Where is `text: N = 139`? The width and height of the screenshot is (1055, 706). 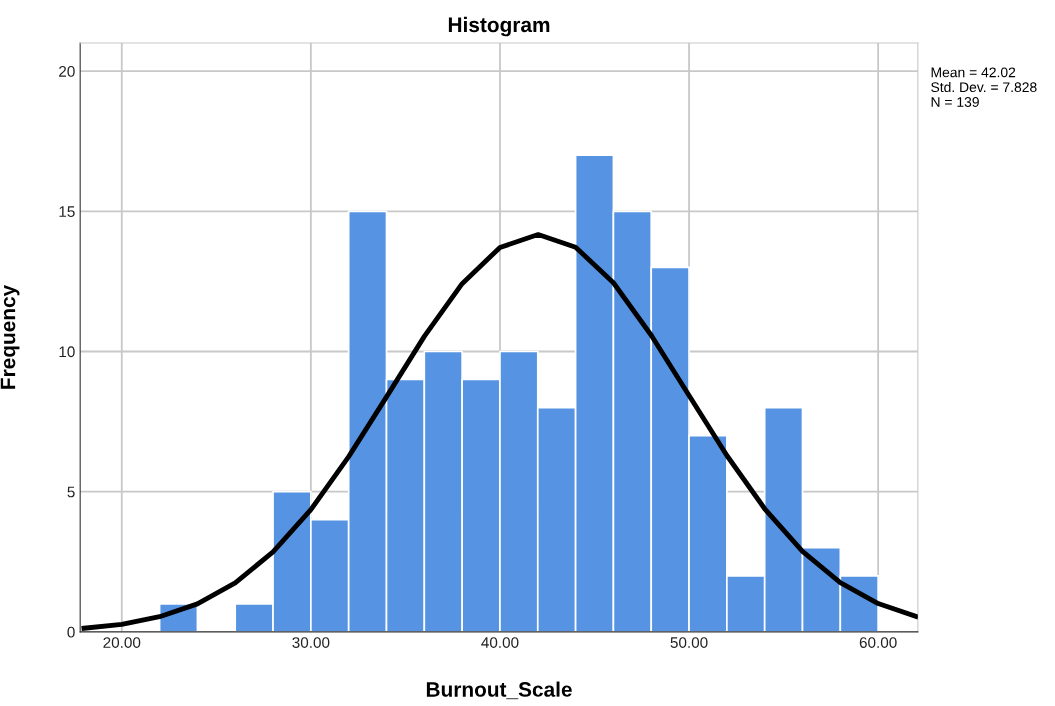
text: N = 139 is located at coordinates (955, 102).